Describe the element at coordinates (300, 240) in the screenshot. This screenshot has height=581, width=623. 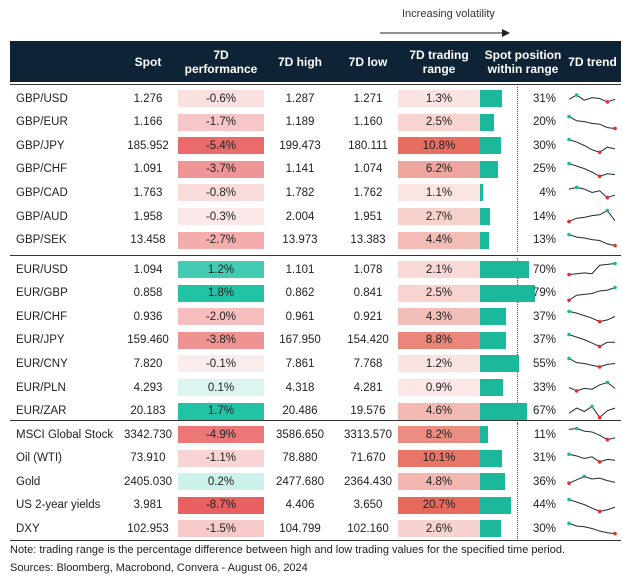
I see `high-value: 13.973` at that location.